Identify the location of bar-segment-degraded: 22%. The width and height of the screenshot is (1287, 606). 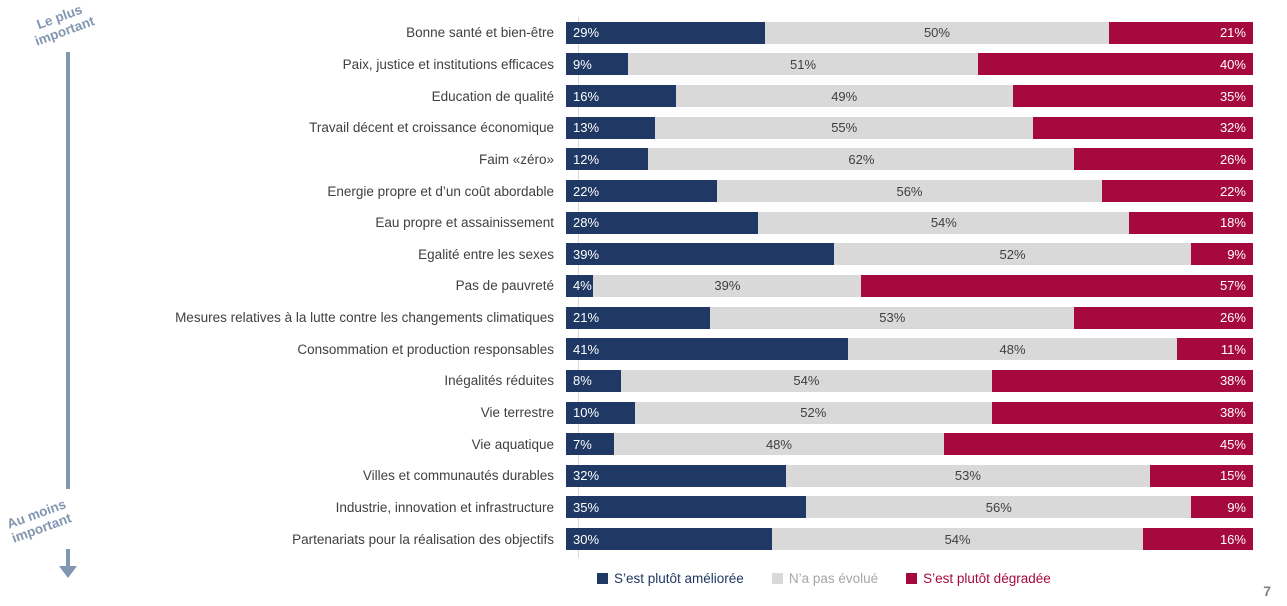
(1177, 191).